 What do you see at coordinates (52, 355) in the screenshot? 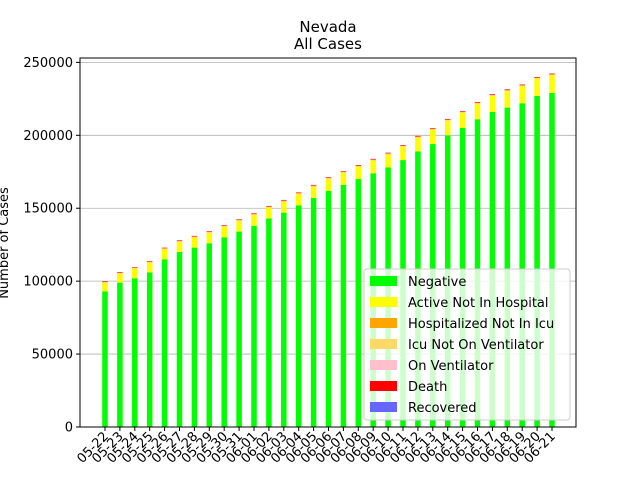
I see `y-tick-label: 50000` at bounding box center [52, 355].